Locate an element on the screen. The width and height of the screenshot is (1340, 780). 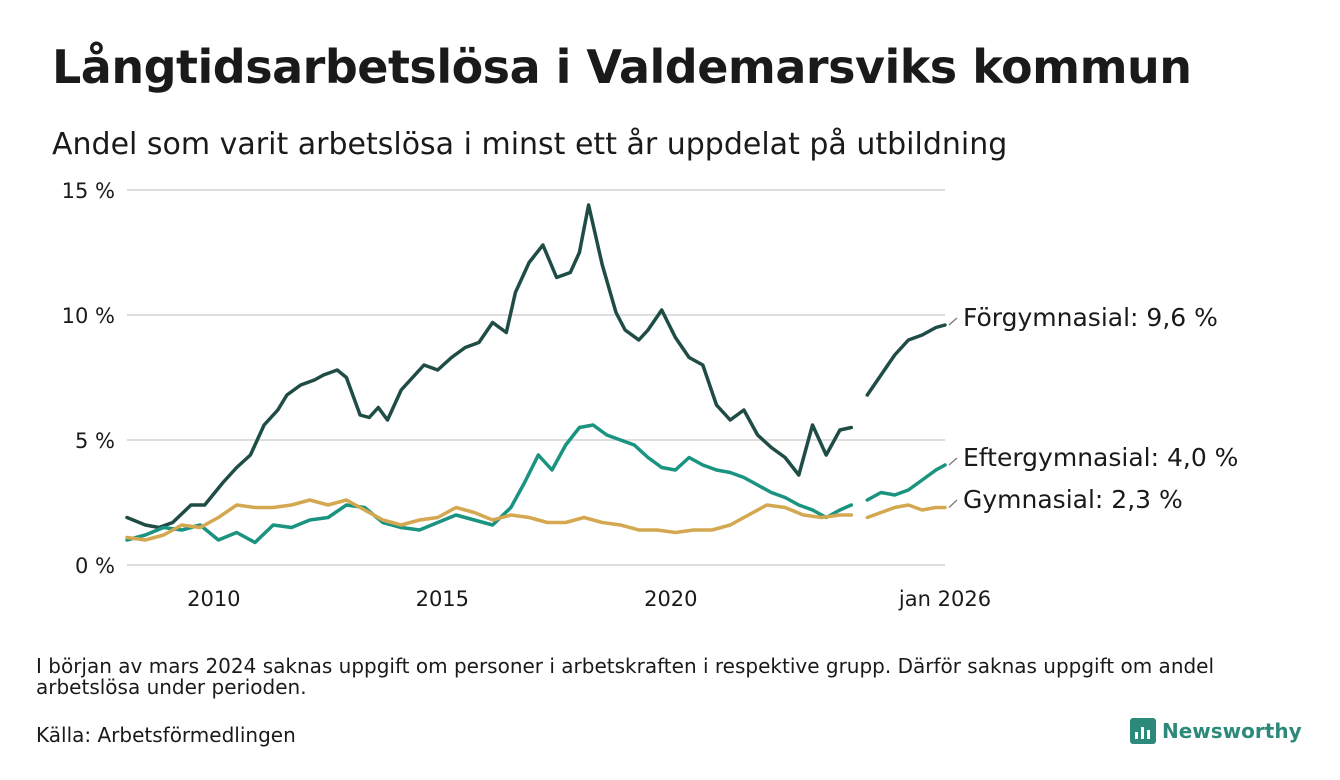
series-end-label: Förgymnasial: 9,6 % is located at coordinates (1090, 317).